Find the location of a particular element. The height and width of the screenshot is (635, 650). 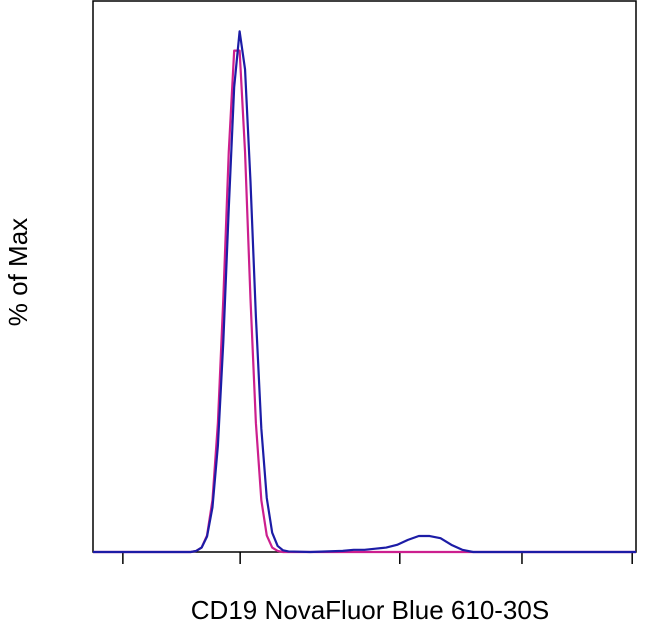

y-axis-label: % of Max is located at coordinates (18, 272).